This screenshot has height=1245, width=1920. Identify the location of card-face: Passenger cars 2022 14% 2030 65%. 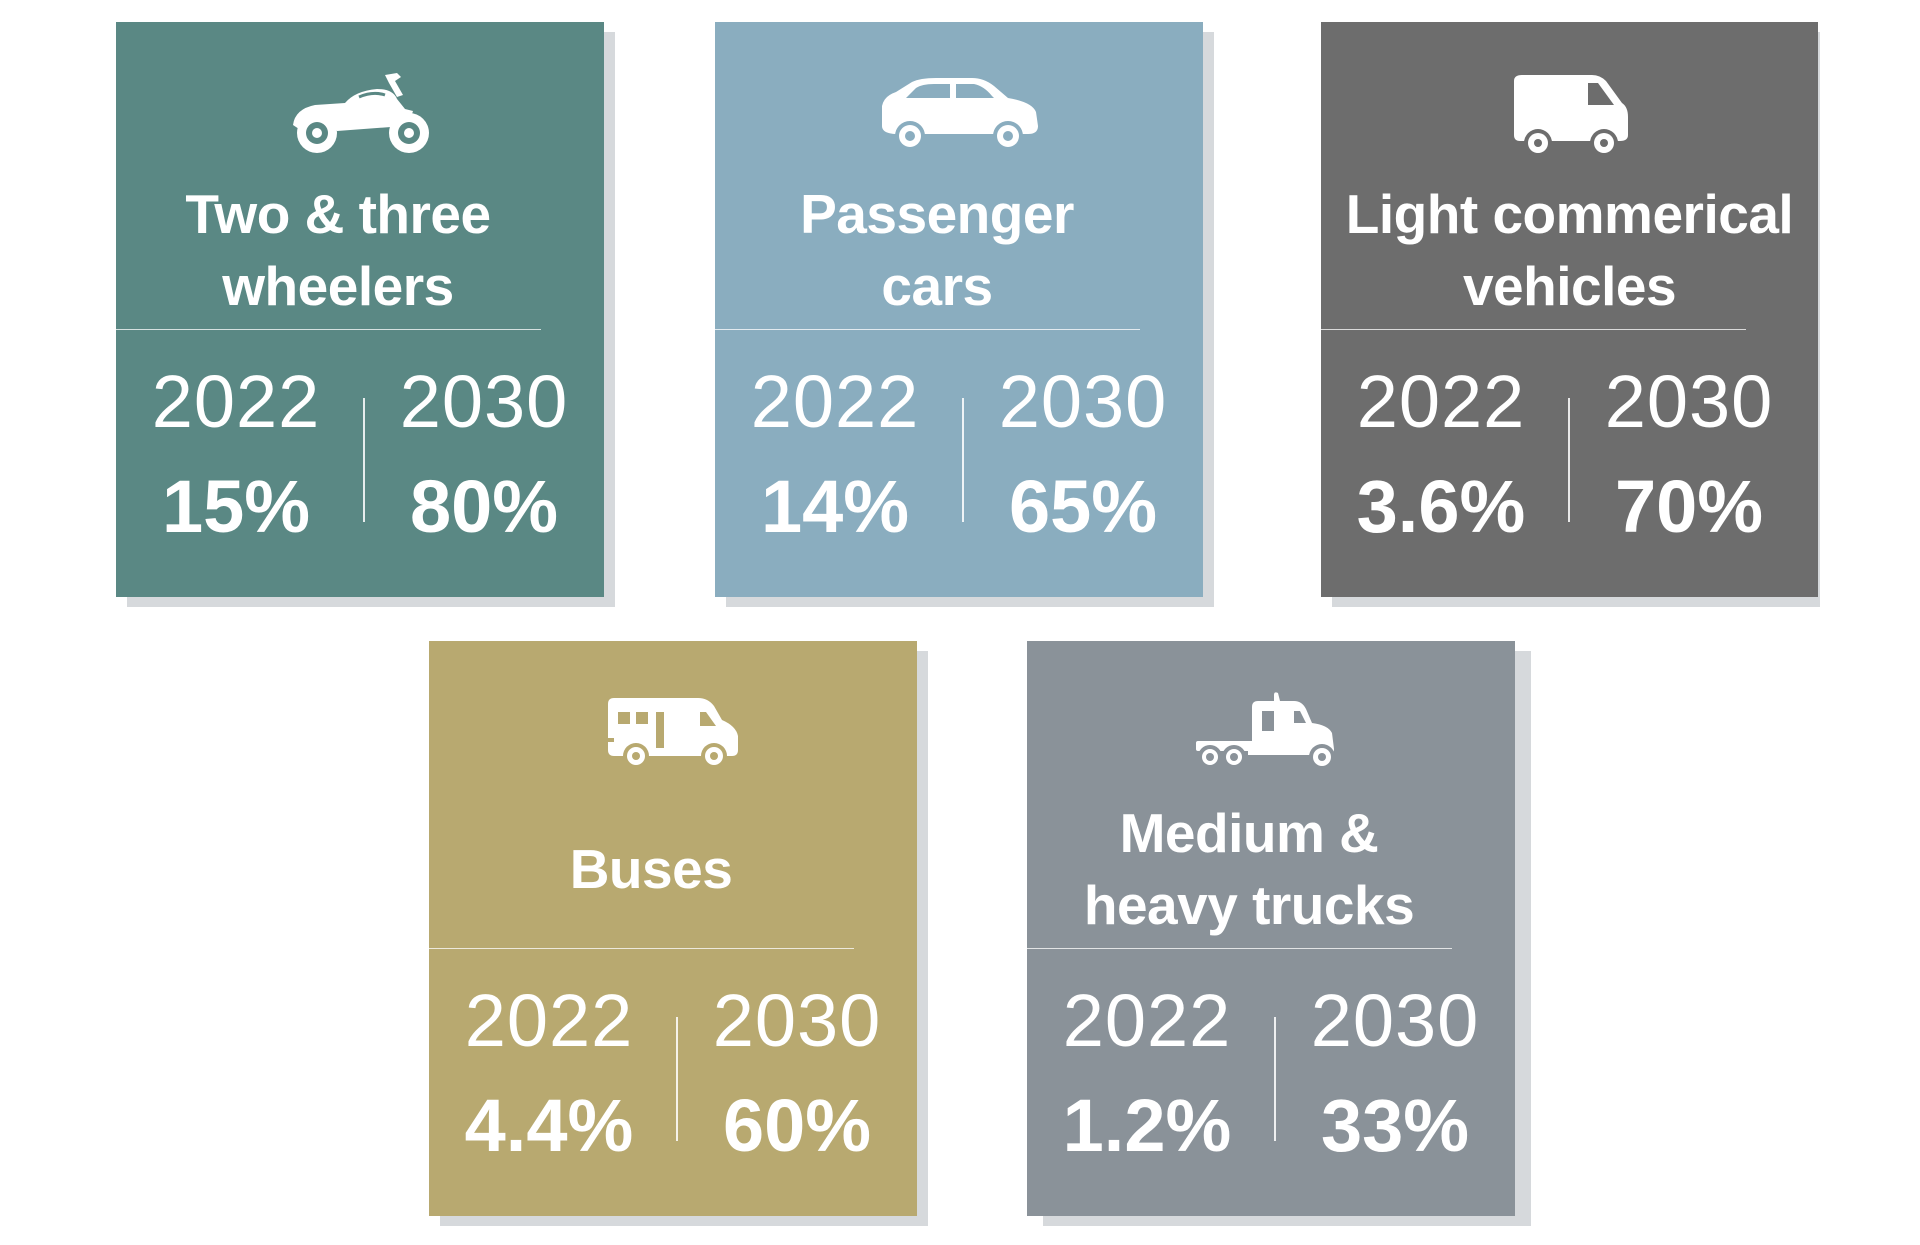
(959, 309).